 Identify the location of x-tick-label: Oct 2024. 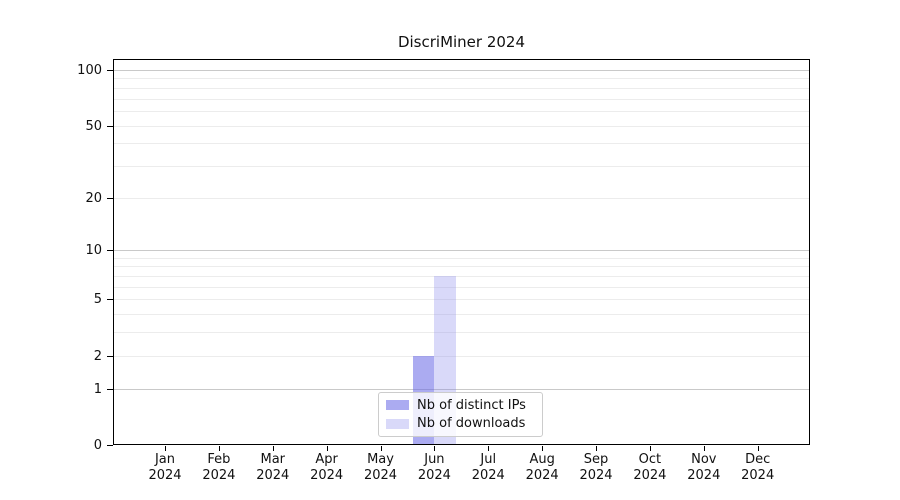
(650, 467).